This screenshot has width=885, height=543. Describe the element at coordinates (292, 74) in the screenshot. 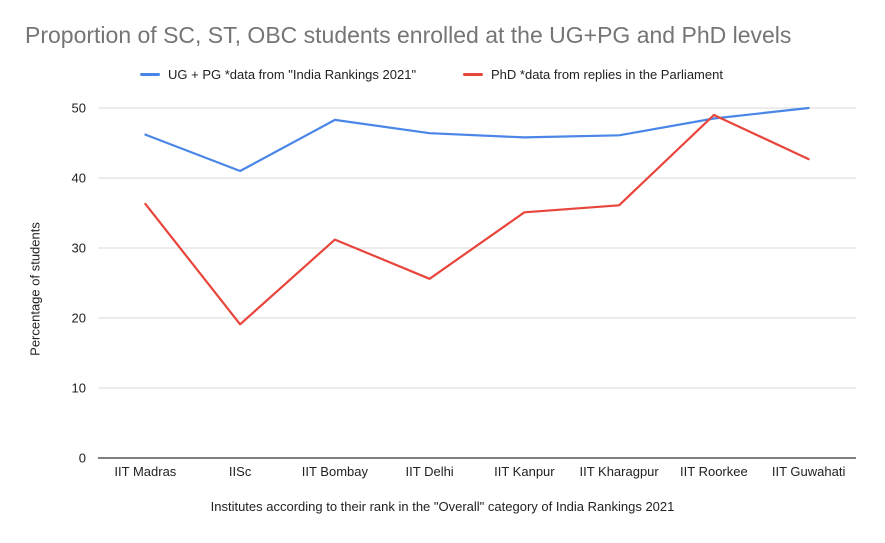

I see `legend-label-ug-pg: UG + PG *data from "India Rankings 2021"` at that location.